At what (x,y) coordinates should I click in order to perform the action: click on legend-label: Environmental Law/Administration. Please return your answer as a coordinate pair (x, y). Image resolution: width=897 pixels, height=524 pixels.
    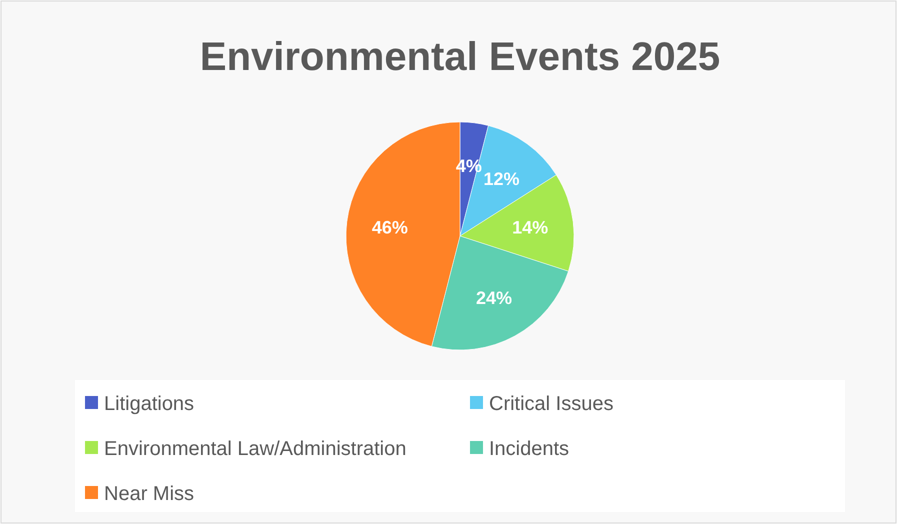
    Looking at the image, I should click on (255, 449).